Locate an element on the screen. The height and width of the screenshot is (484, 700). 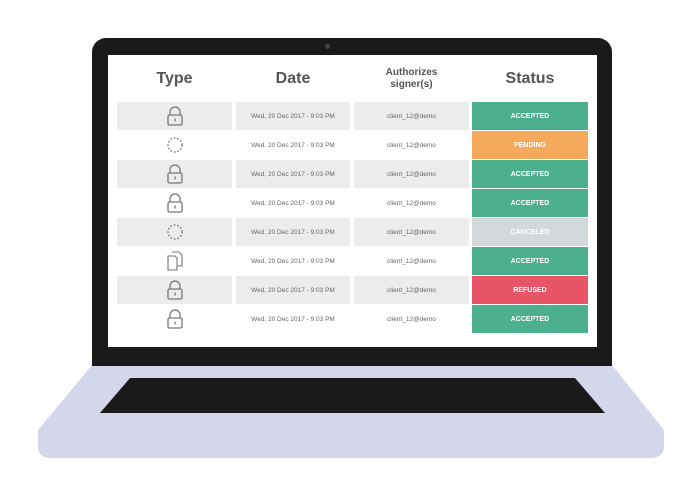
camera is located at coordinates (327, 46).